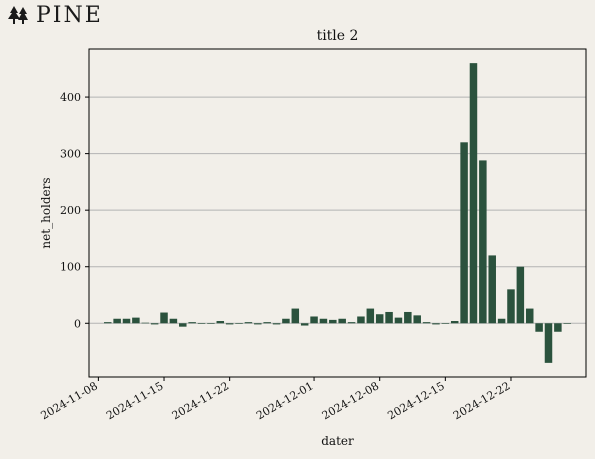 The width and height of the screenshot is (595, 459). Describe the element at coordinates (200, 400) in the screenshot. I see `x-tick-label: 2024-11-22` at that location.